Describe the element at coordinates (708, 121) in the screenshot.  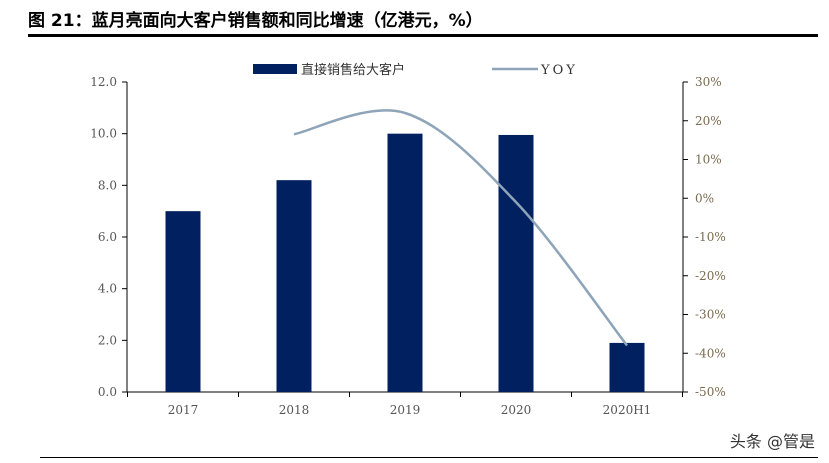
I see `right-tick-label: 20%` at that location.